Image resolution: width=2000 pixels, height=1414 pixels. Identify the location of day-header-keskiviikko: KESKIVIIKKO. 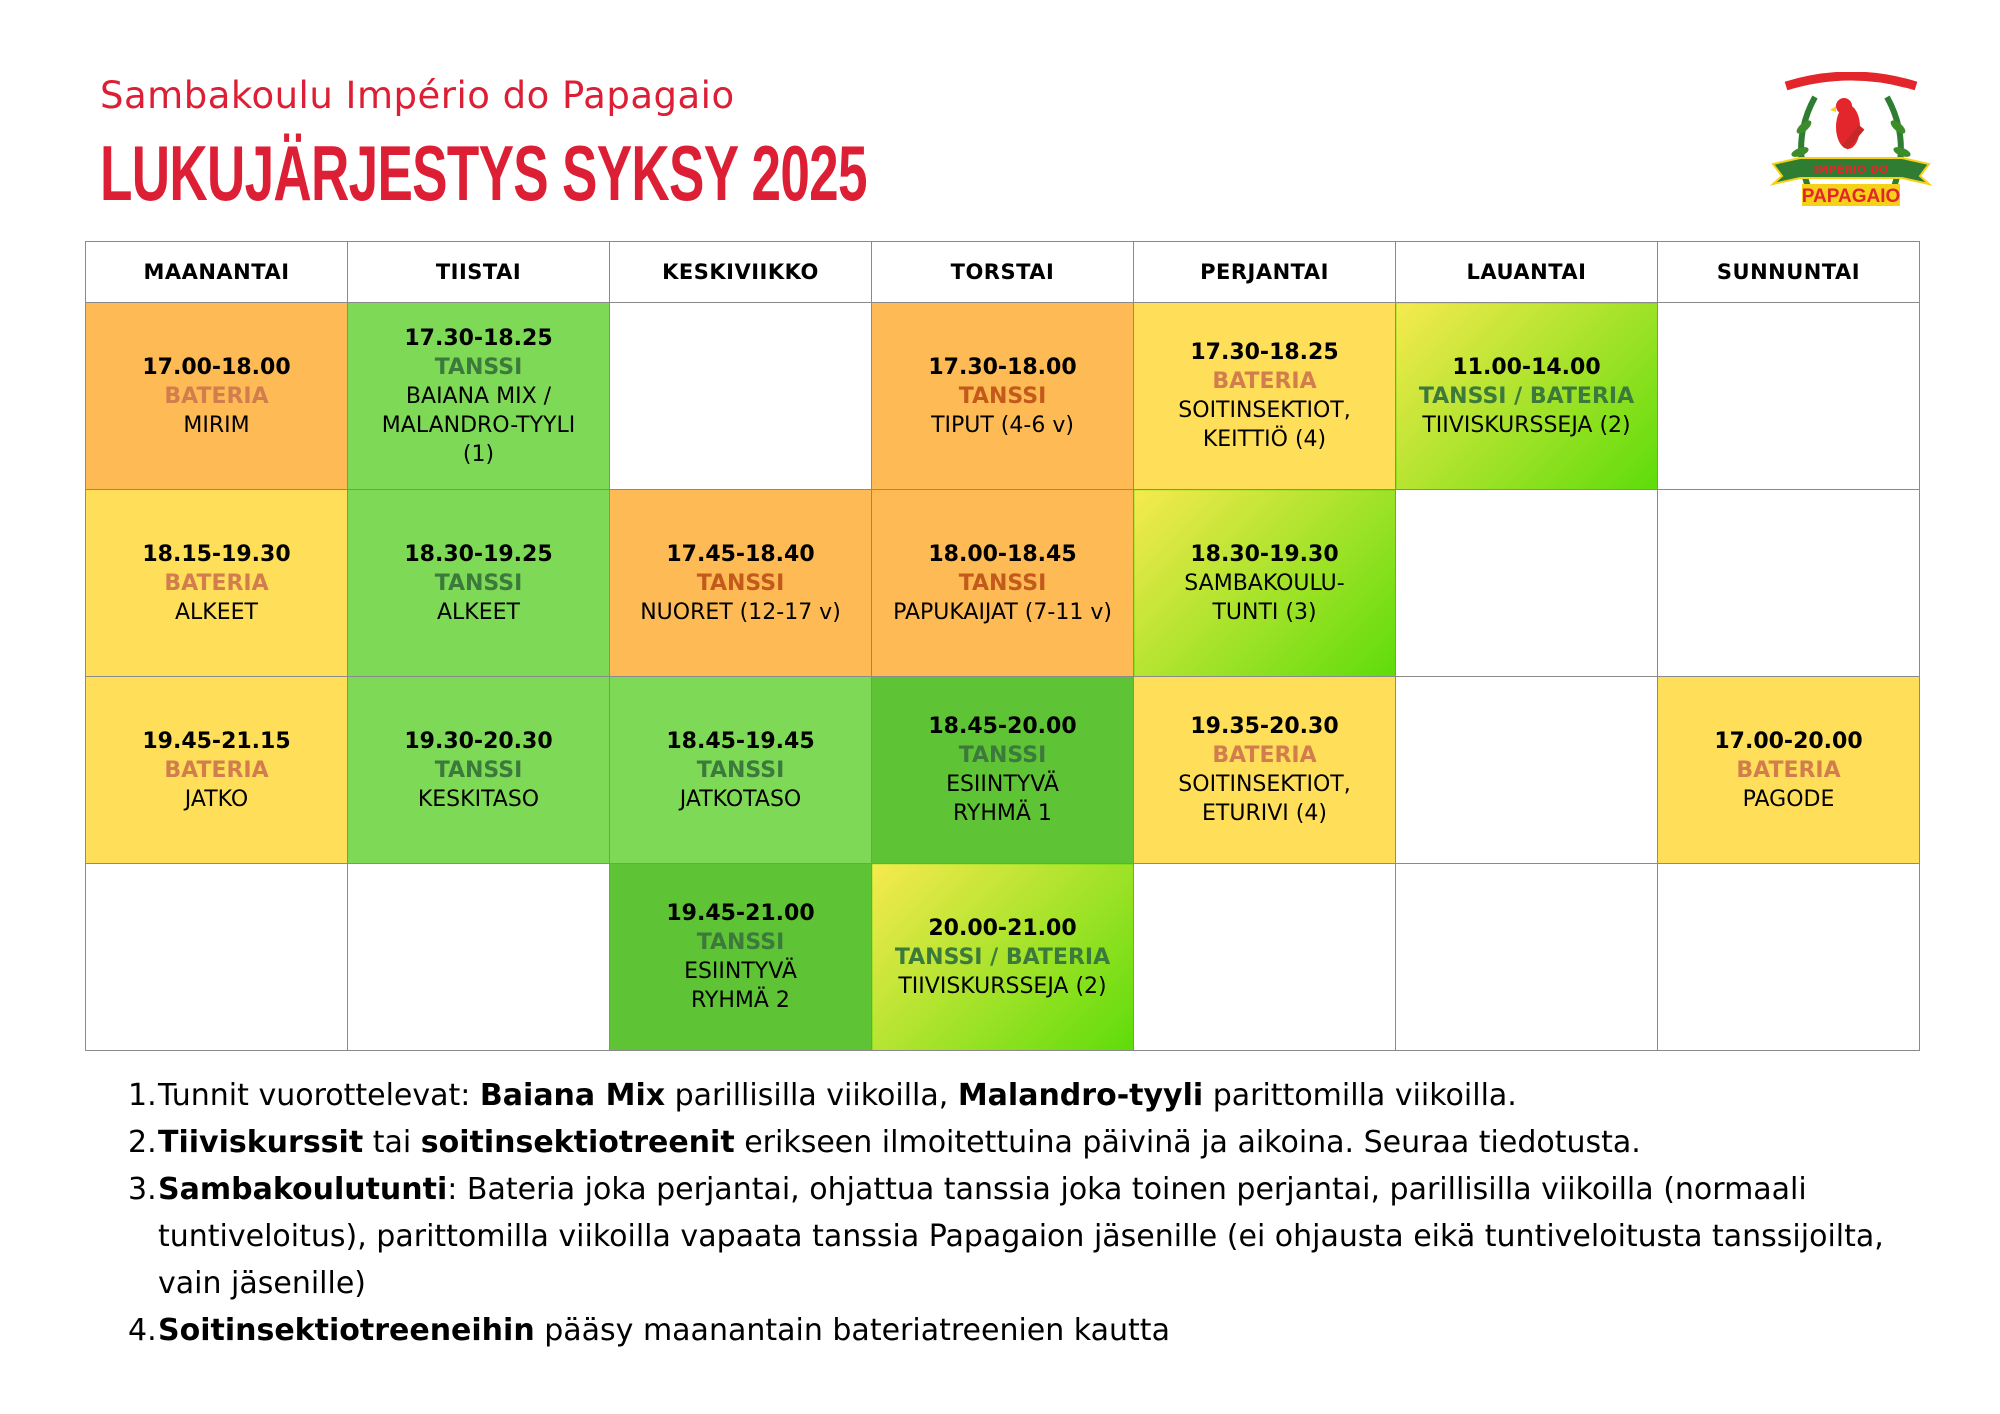
(740, 272).